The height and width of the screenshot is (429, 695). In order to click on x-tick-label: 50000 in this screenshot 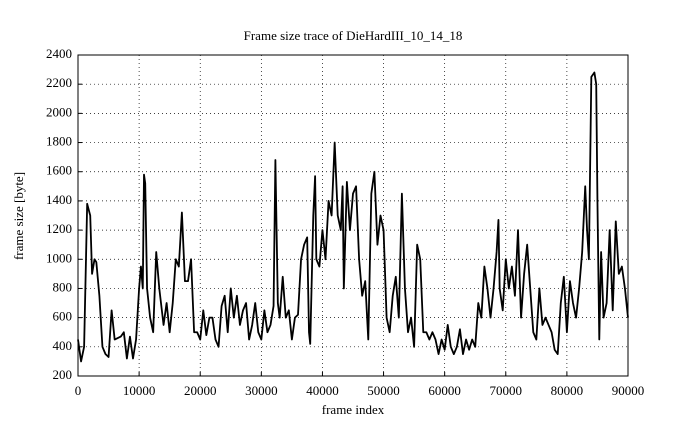, I will do `click(383, 390)`.